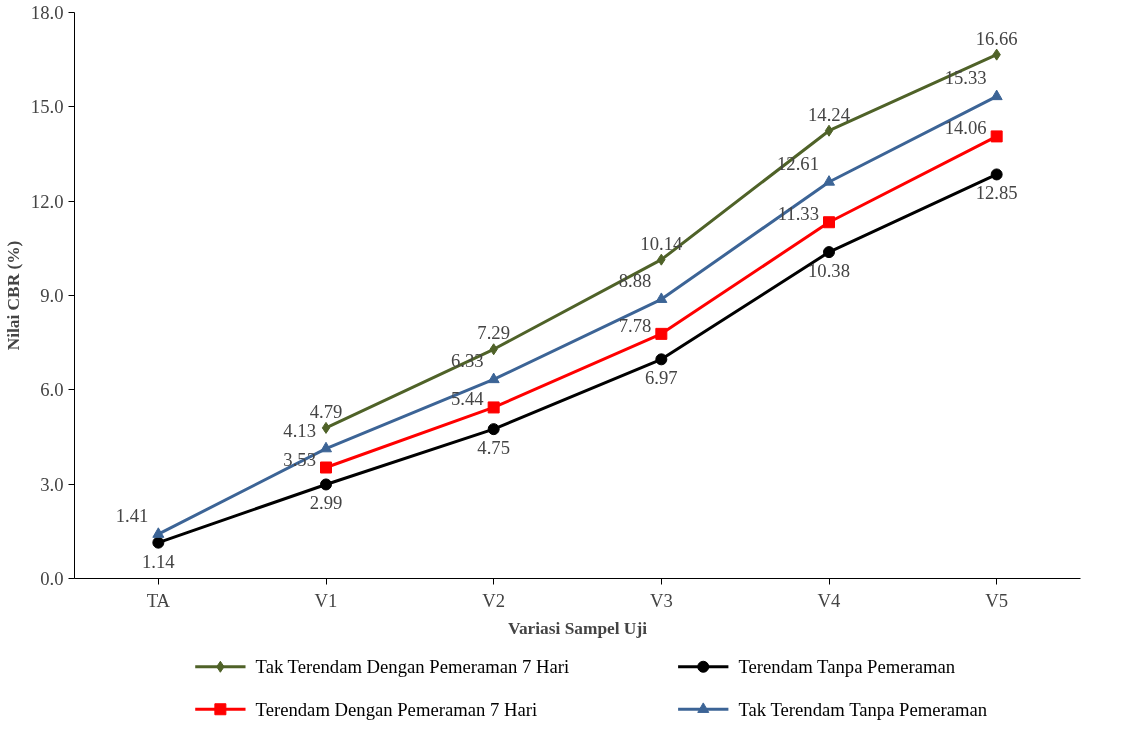  What do you see at coordinates (47, 201) in the screenshot?
I see `y-tick-label: 12.0` at bounding box center [47, 201].